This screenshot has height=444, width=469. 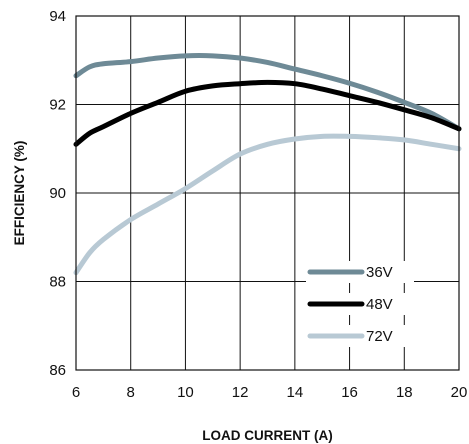 I want to click on y-tick-label-90: 90, so click(x=57, y=193).